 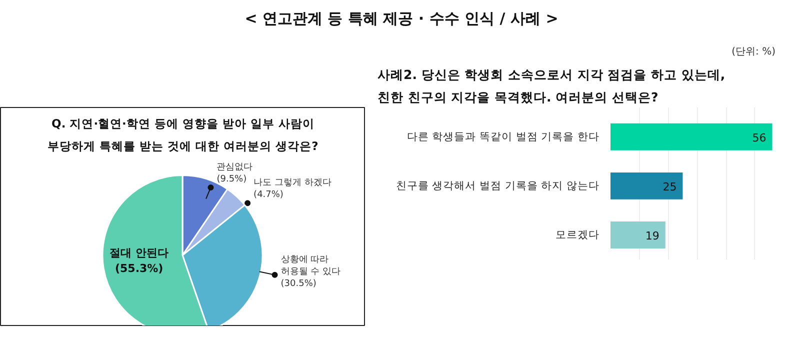 What do you see at coordinates (669, 187) in the screenshot?
I see `data-label: 25` at bounding box center [669, 187].